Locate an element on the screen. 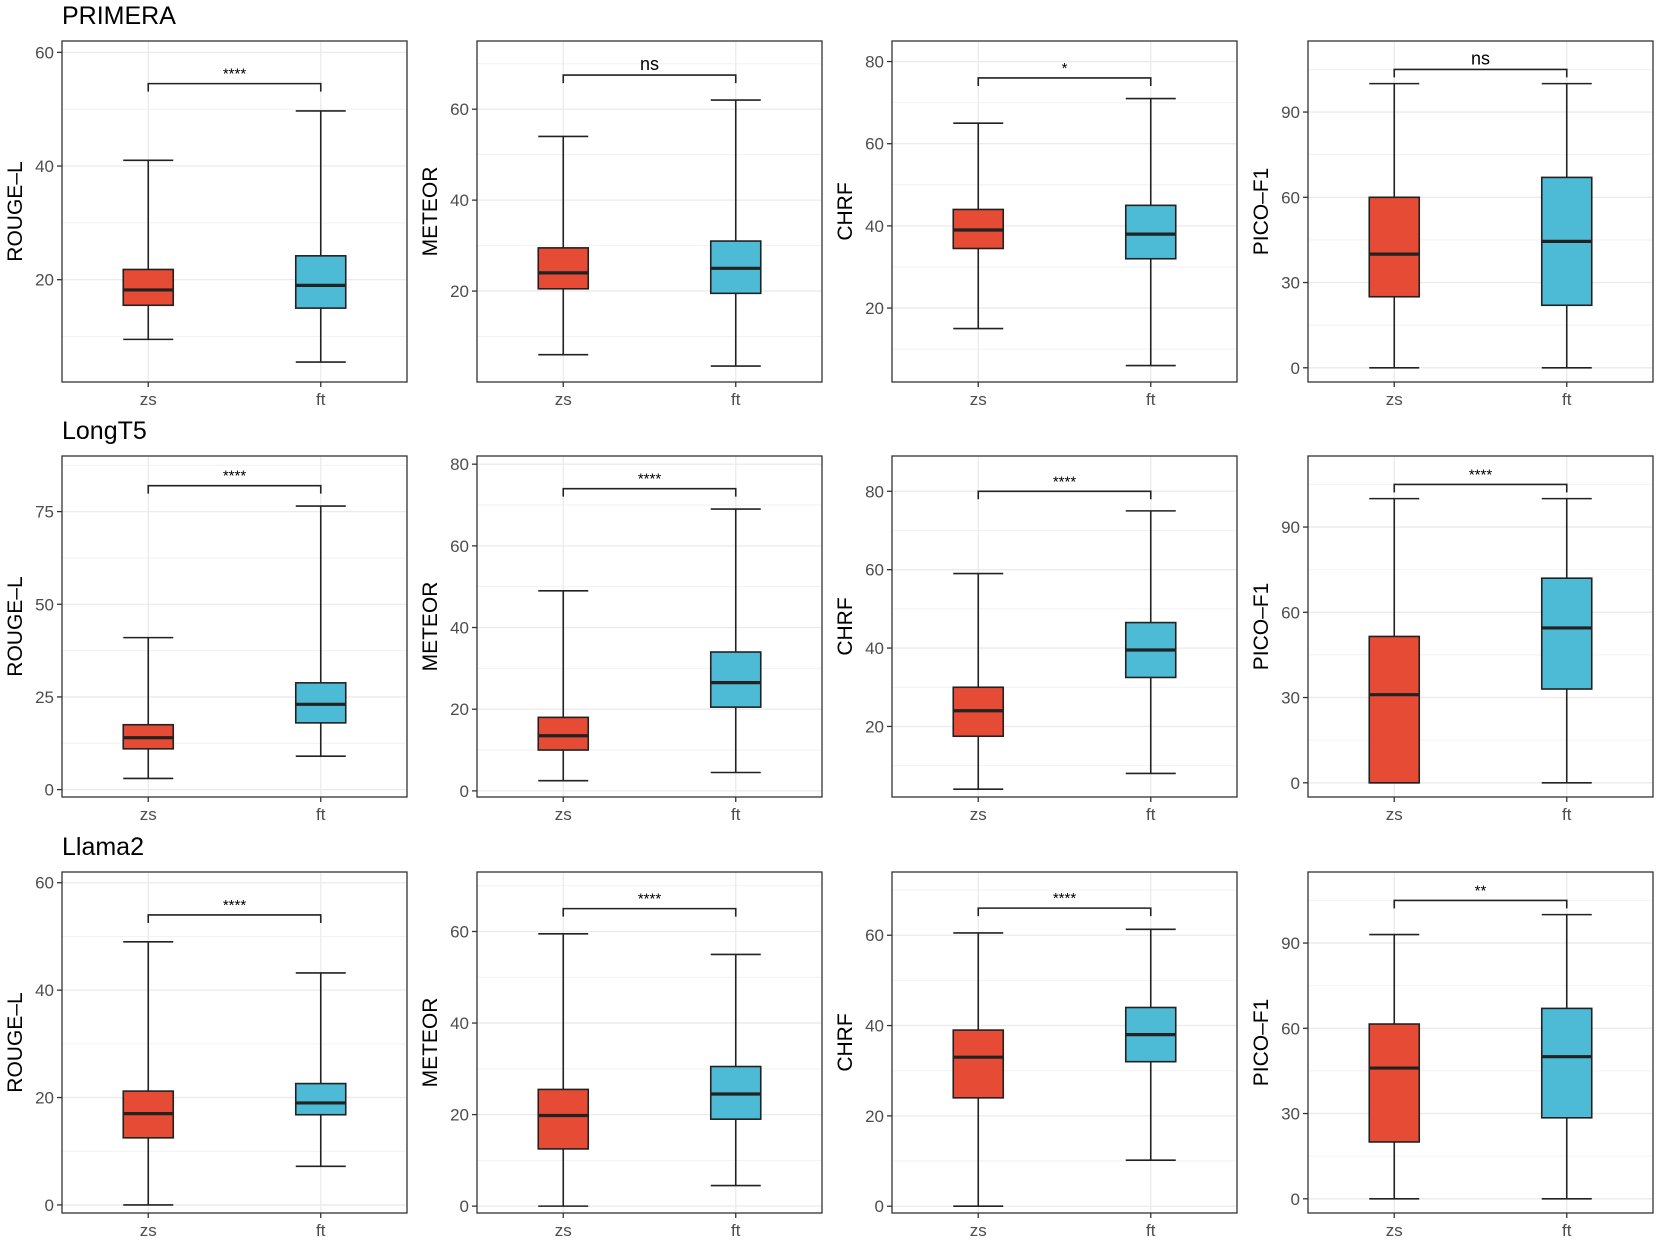 Image resolution: width=1661 pixels, height=1246 pixels. y-tick-label: 25 is located at coordinates (44, 697).